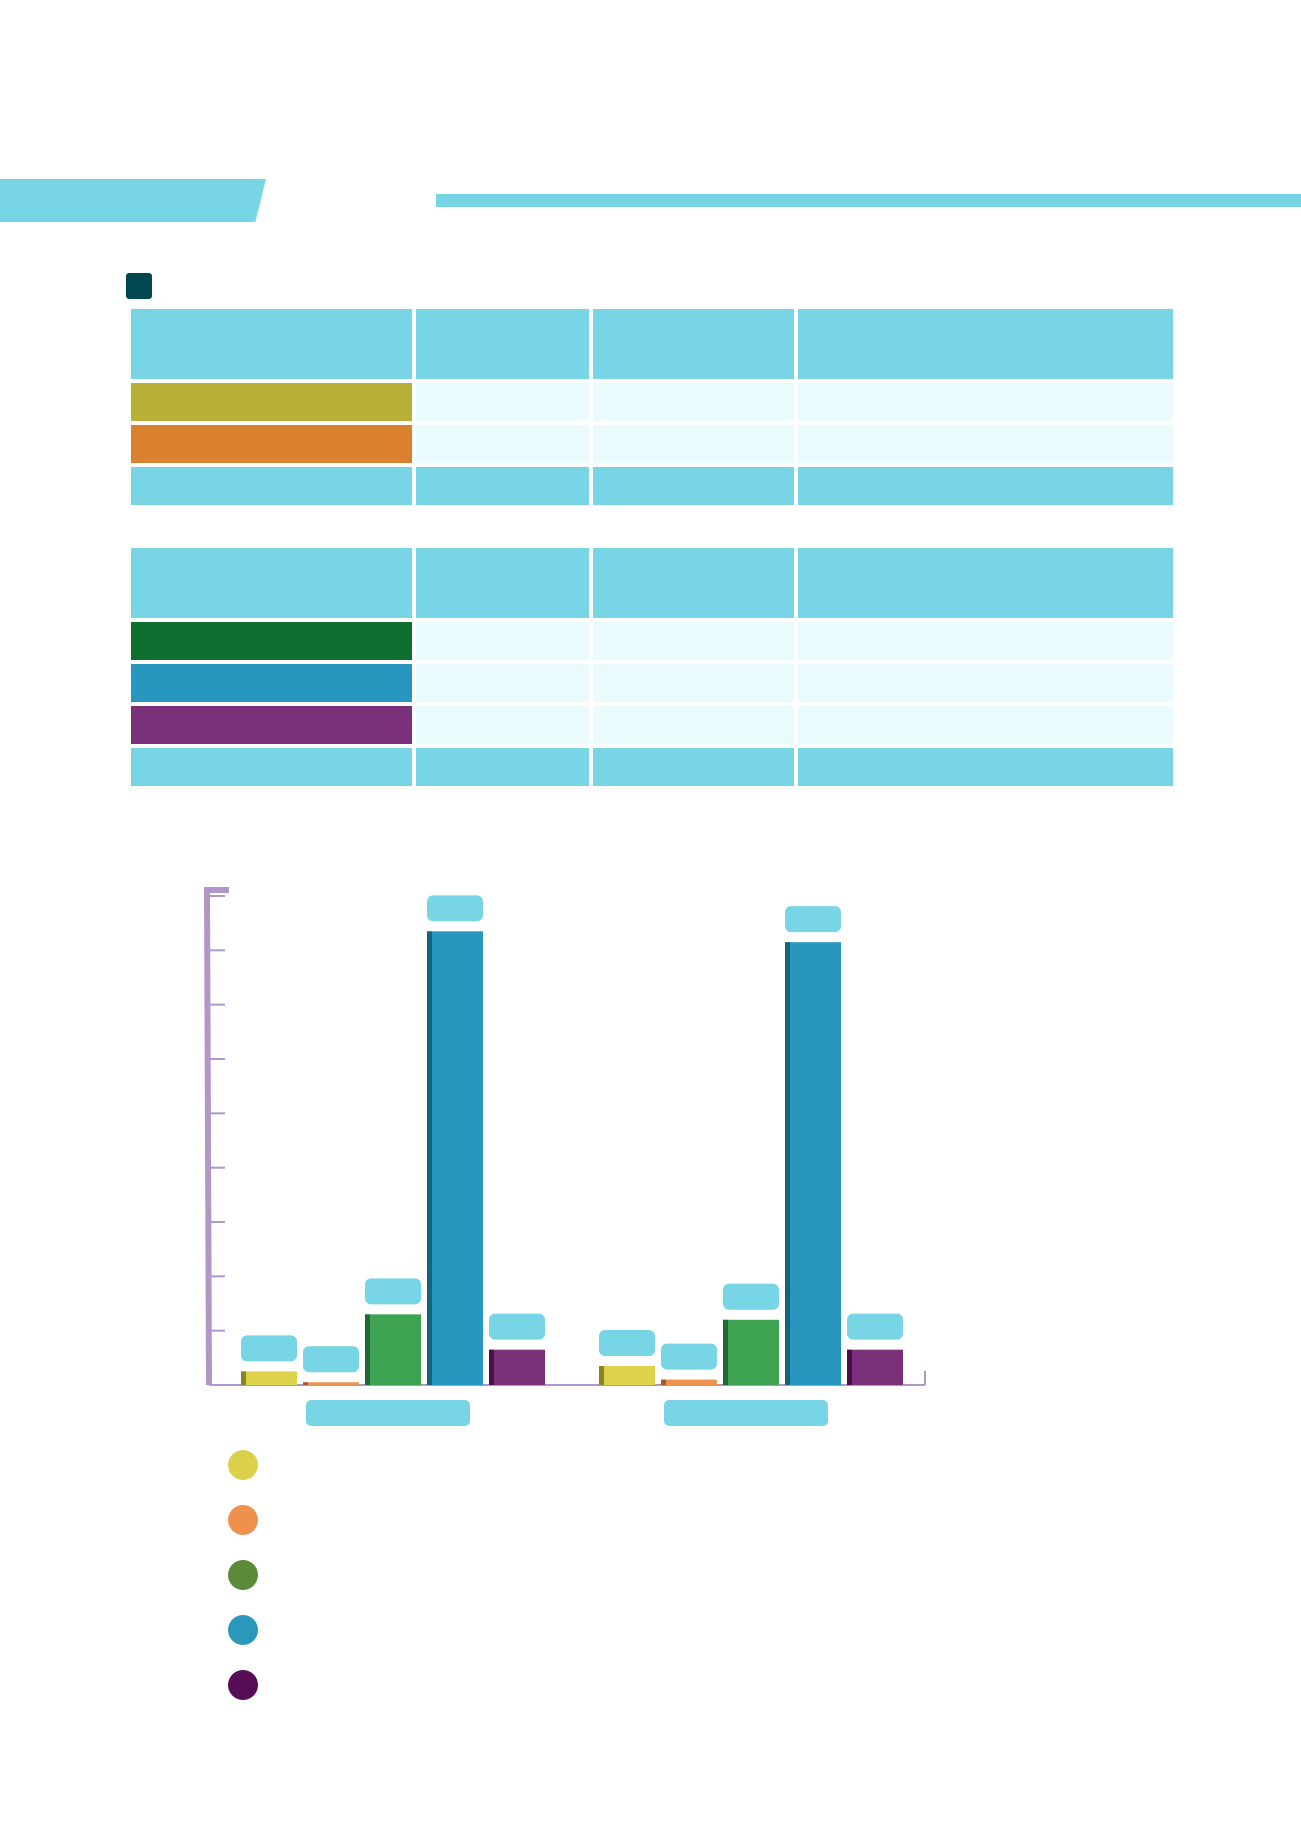 The image size is (1301, 1837). What do you see at coordinates (868, 200) in the screenshot?
I see `section-header-rule` at bounding box center [868, 200].